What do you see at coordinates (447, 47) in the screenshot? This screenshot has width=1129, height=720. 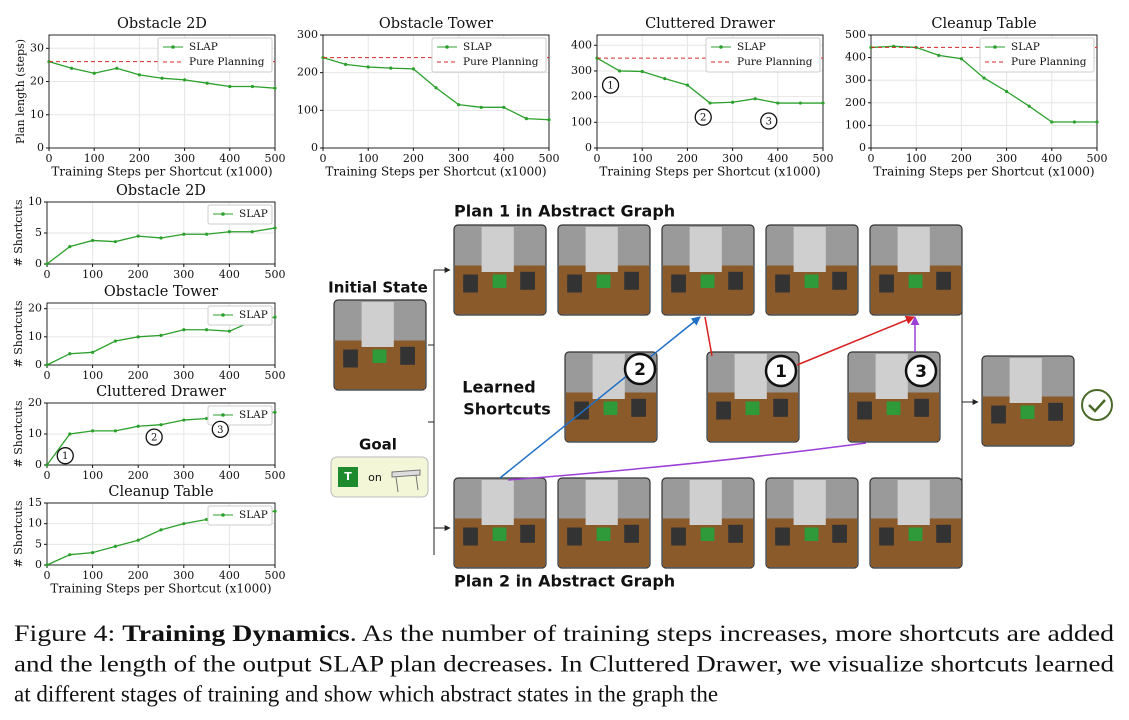 I see `legend-swatch` at bounding box center [447, 47].